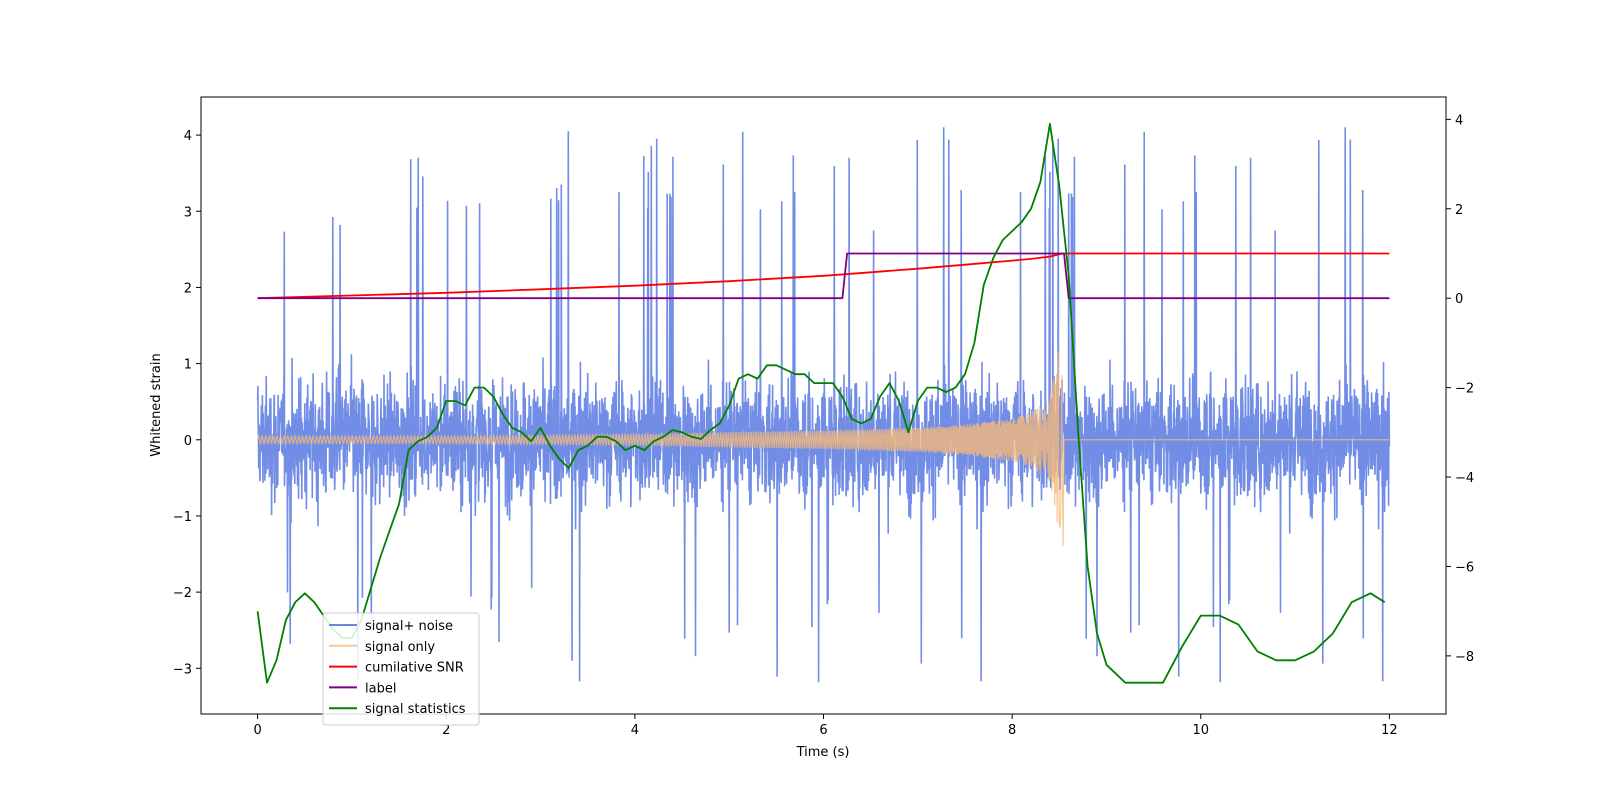 This screenshot has width=1600, height=800. I want to click on y-tick-label: 4, so click(188, 136).